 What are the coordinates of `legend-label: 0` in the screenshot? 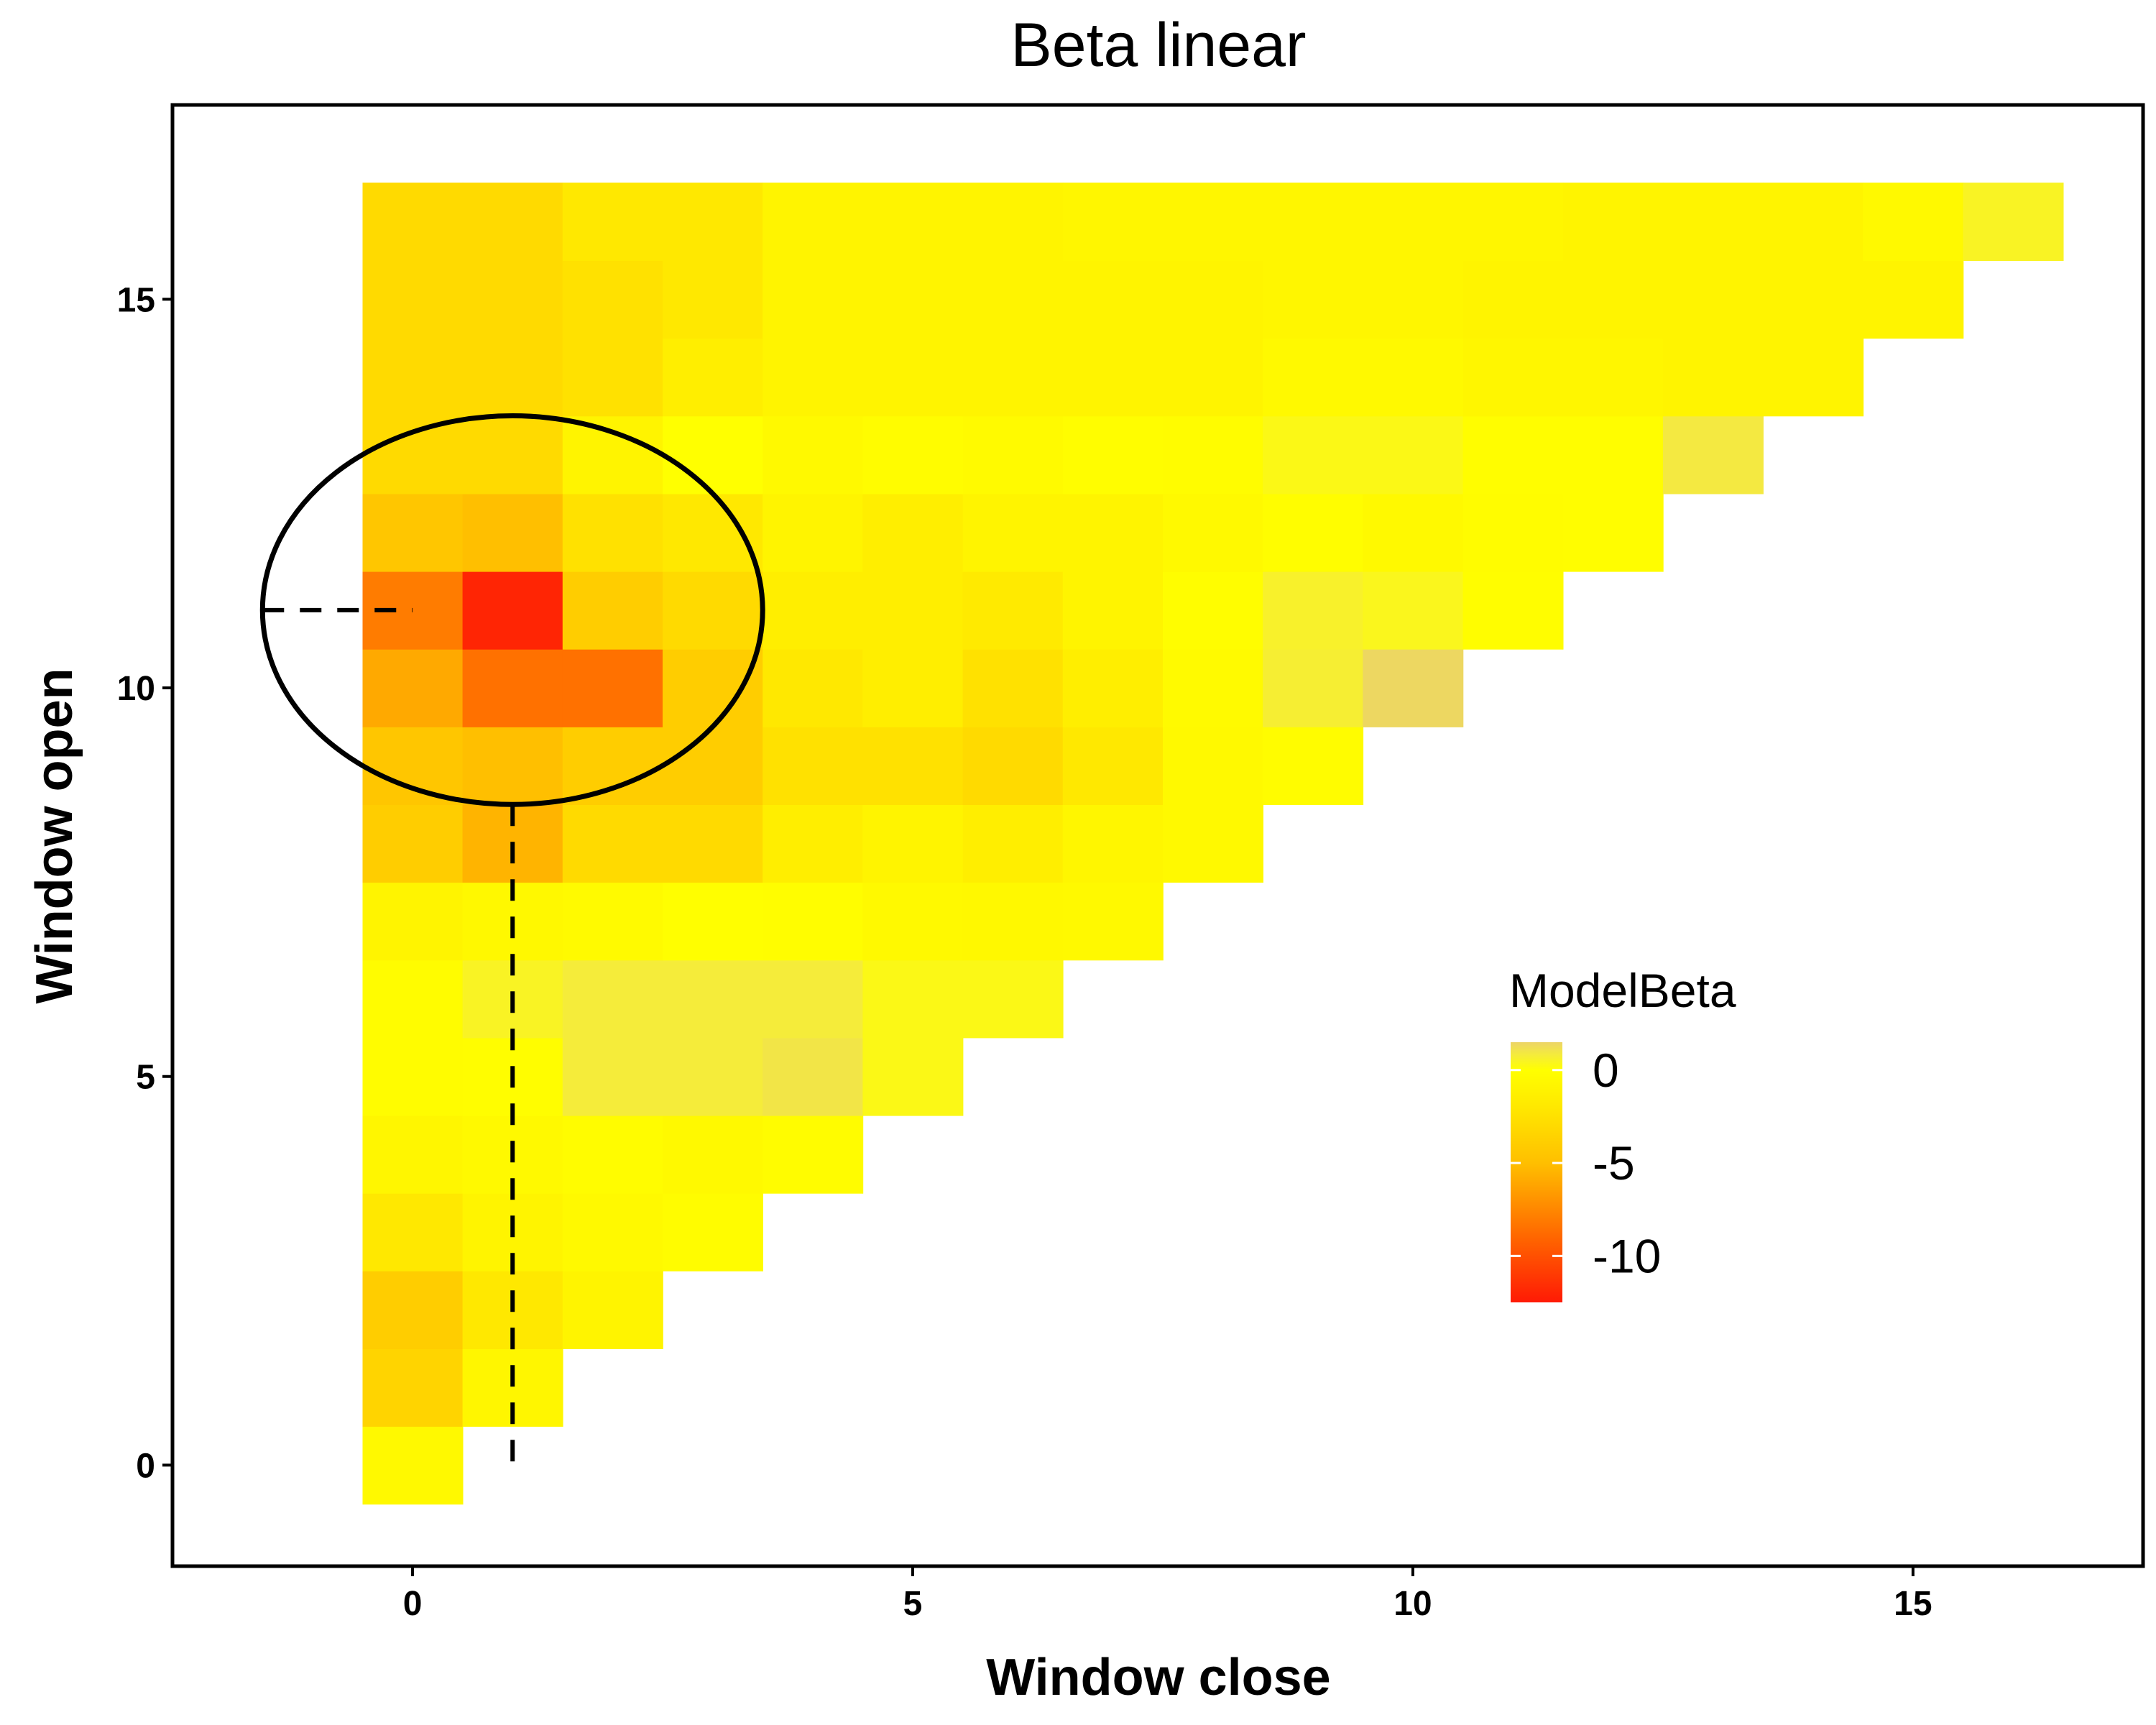 It's located at (1606, 1070).